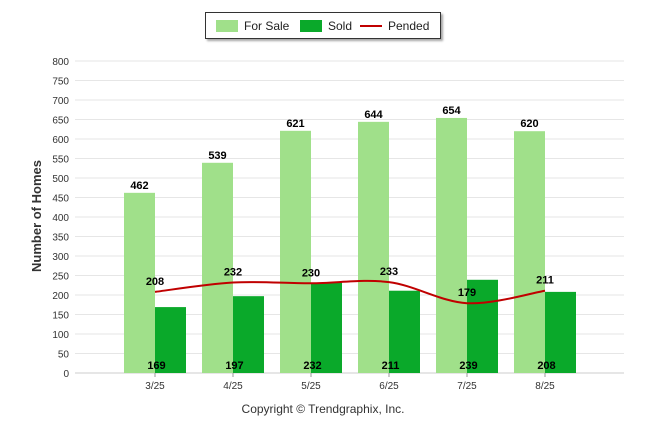 This screenshot has height=434, width=646. I want to click on y-tick-label: 200, so click(60, 296).